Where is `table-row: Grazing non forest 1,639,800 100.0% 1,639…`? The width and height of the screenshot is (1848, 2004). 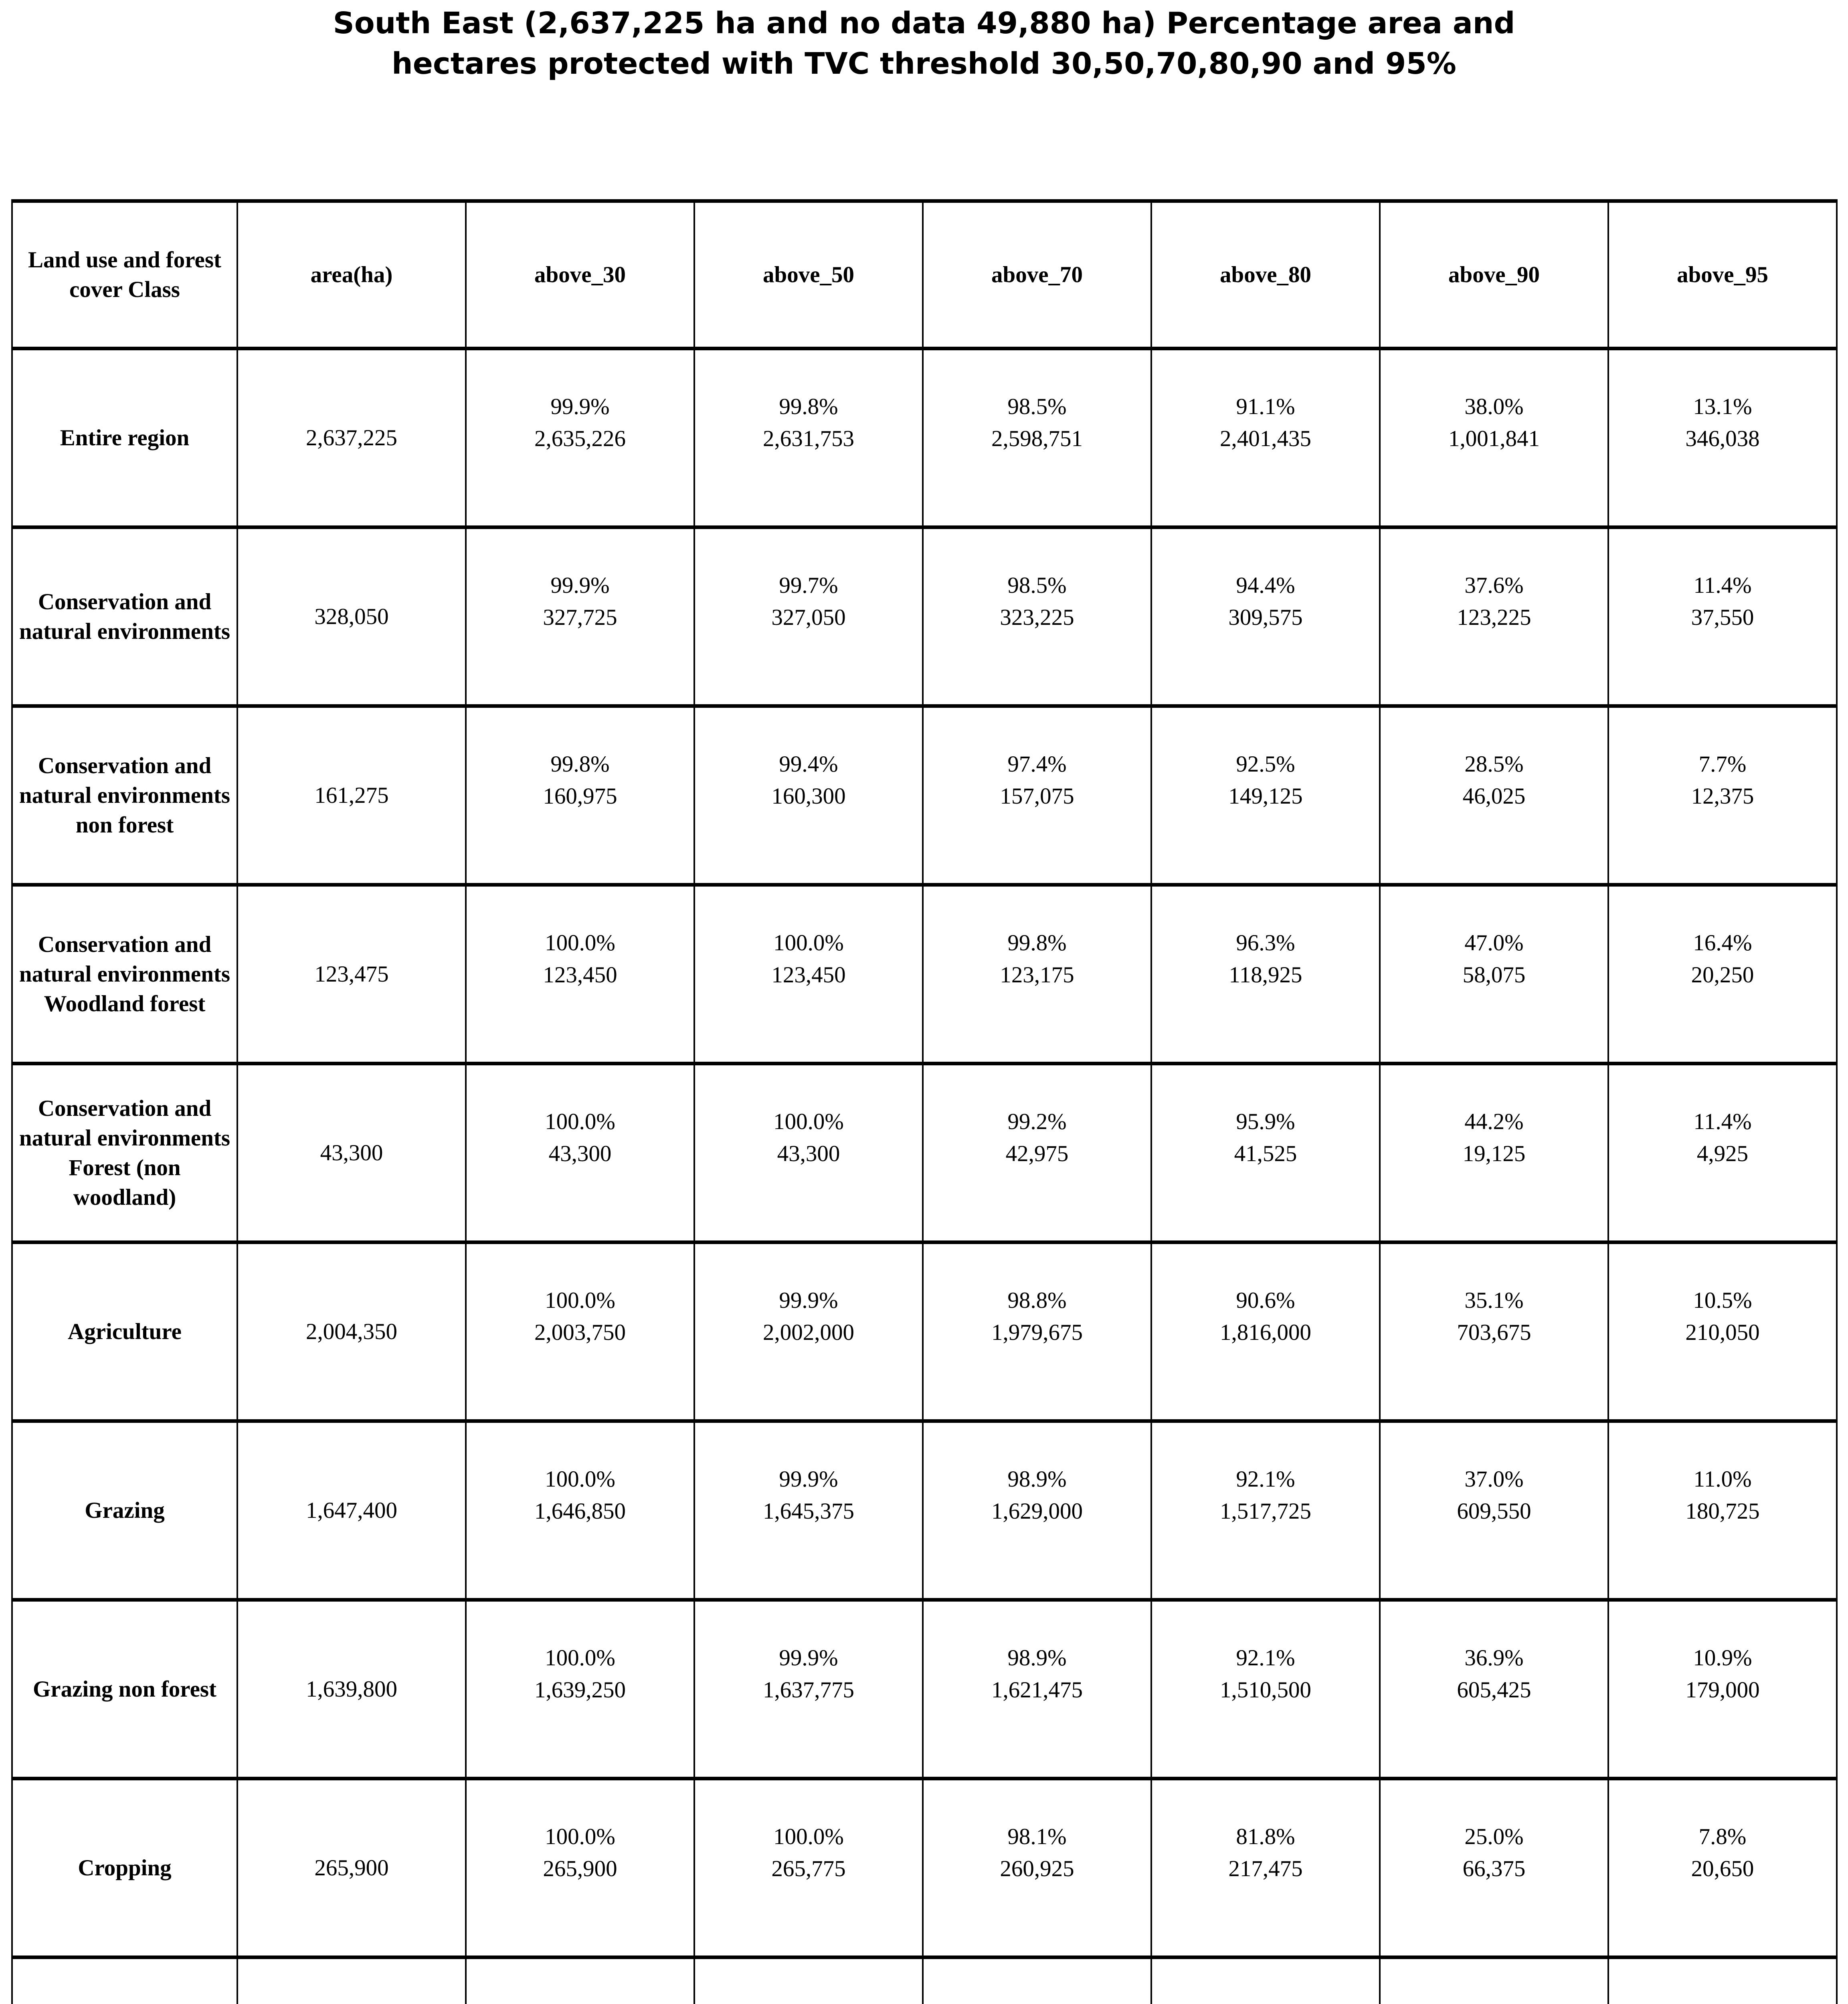 table-row: Grazing non forest 1,639,800 100.0% 1,639… is located at coordinates (924, 1689).